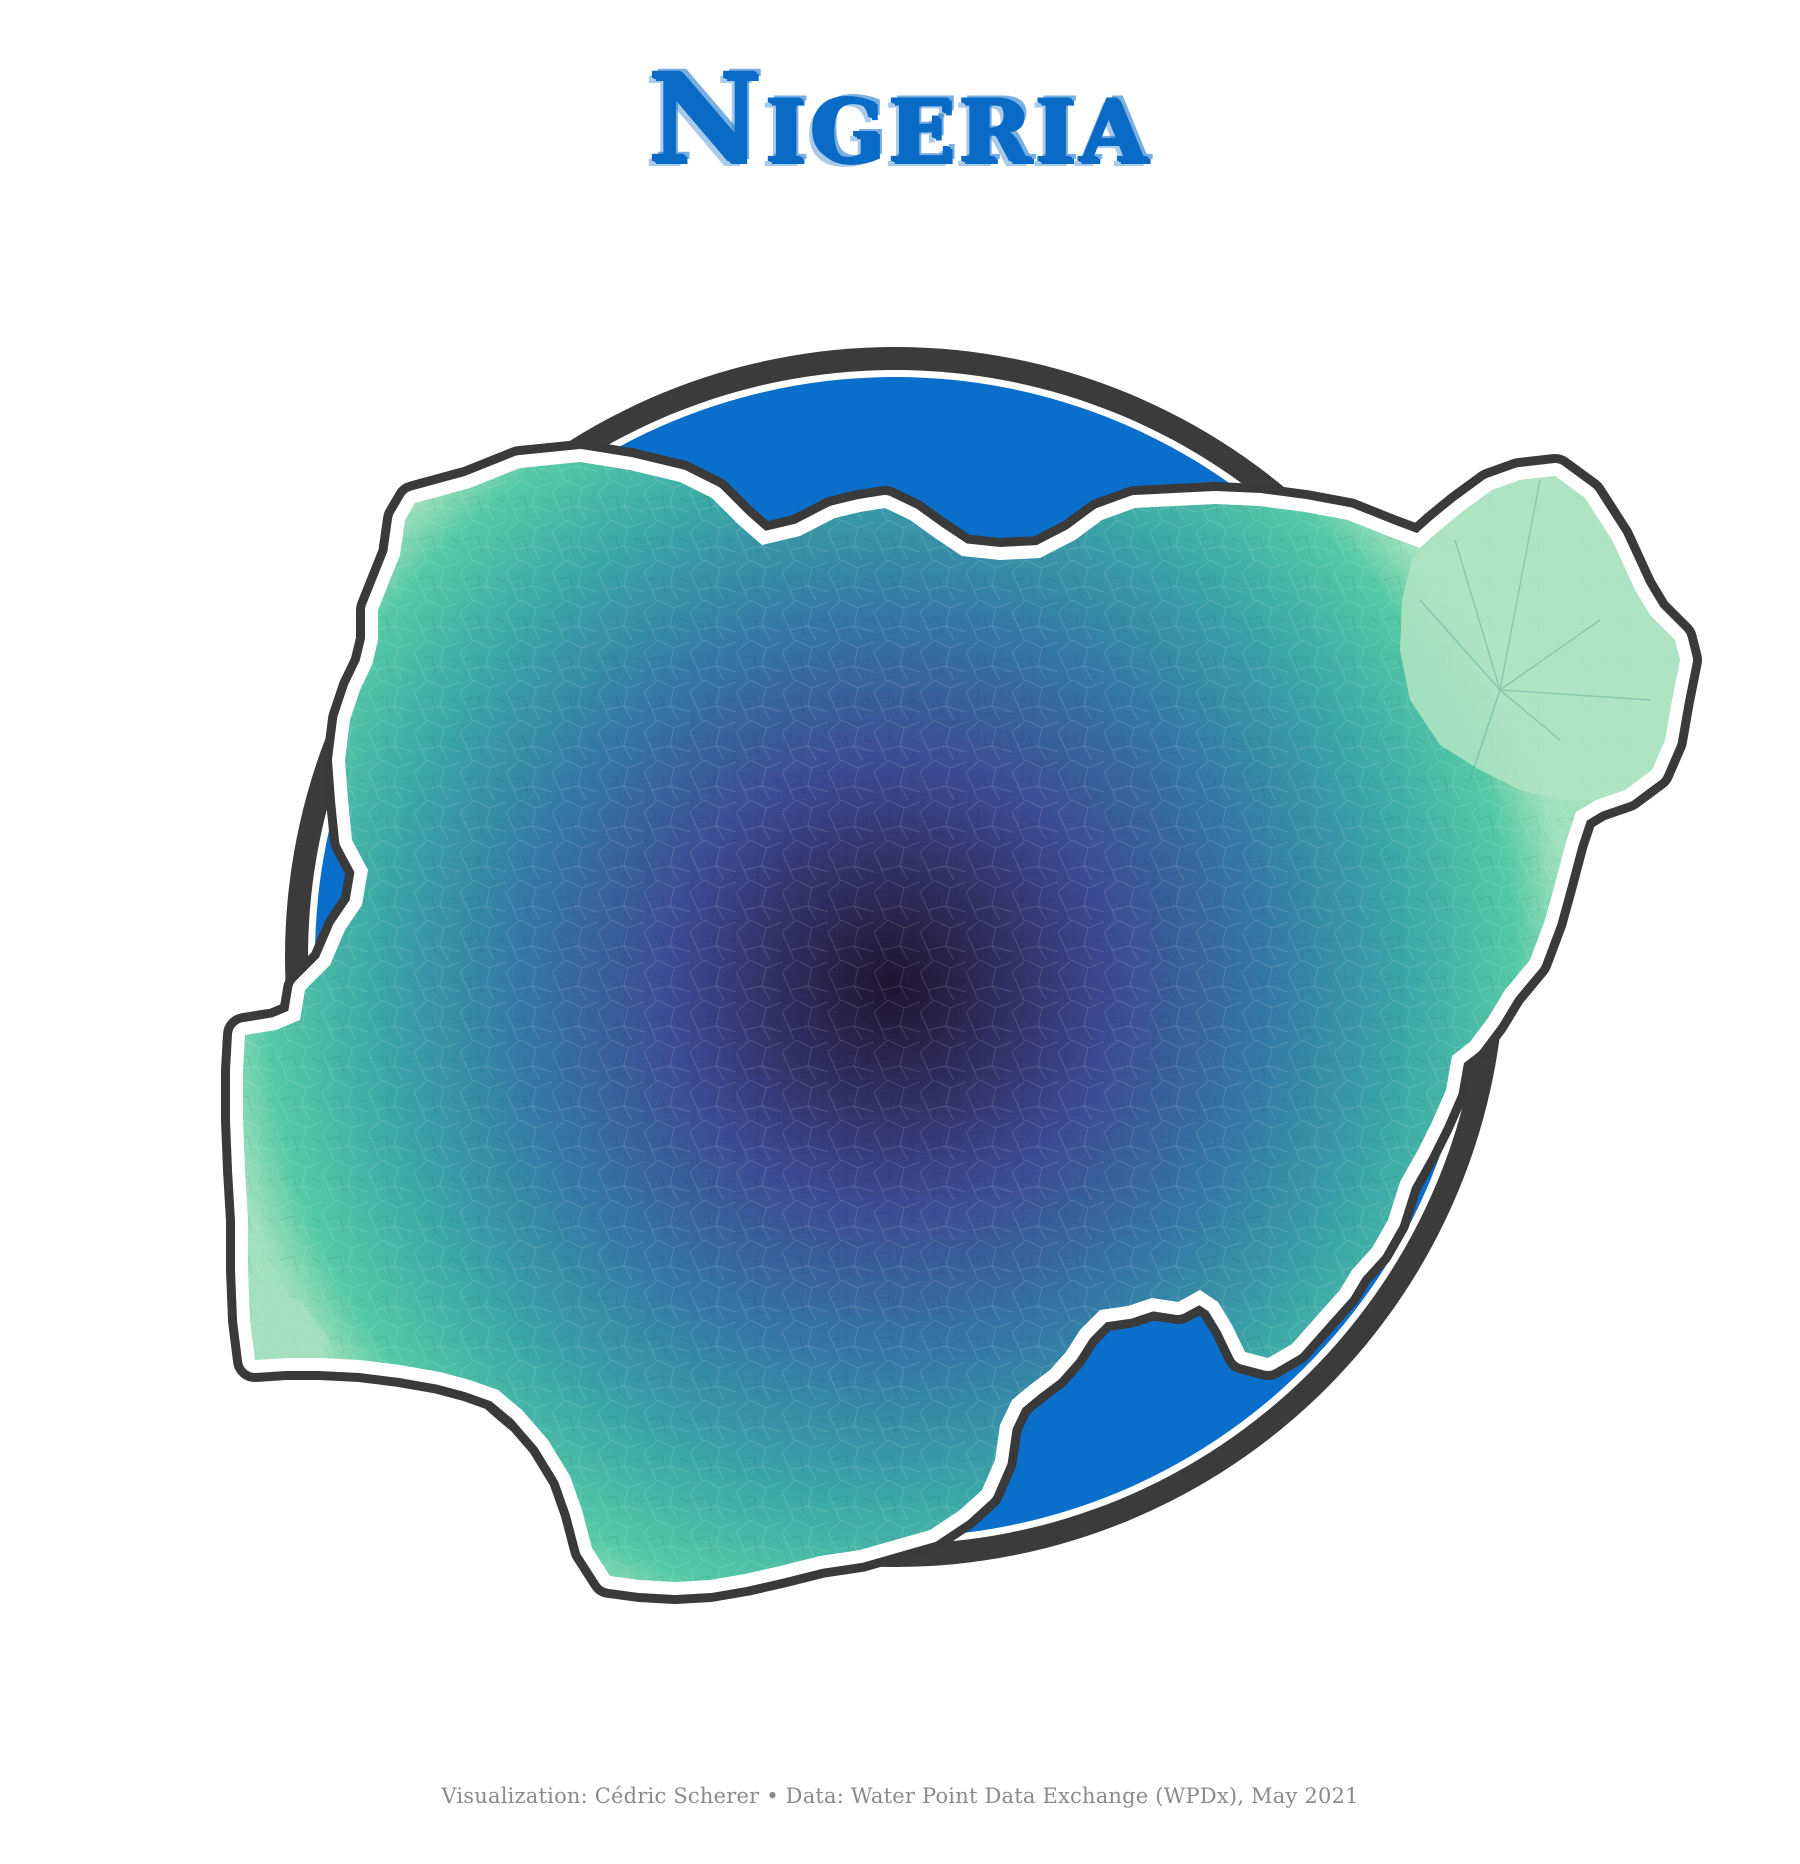  I want to click on northeast-cell-lines, so click(1535, 630).